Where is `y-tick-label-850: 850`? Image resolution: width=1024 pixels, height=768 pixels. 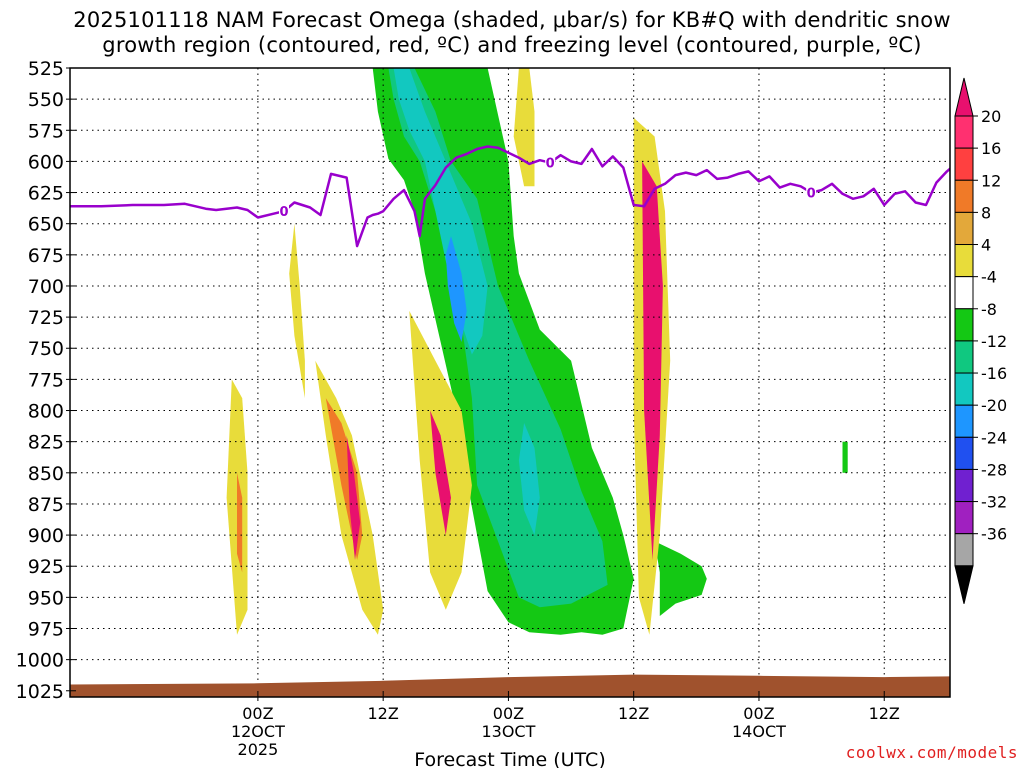
y-tick-label-850: 850 is located at coordinates (46, 474).